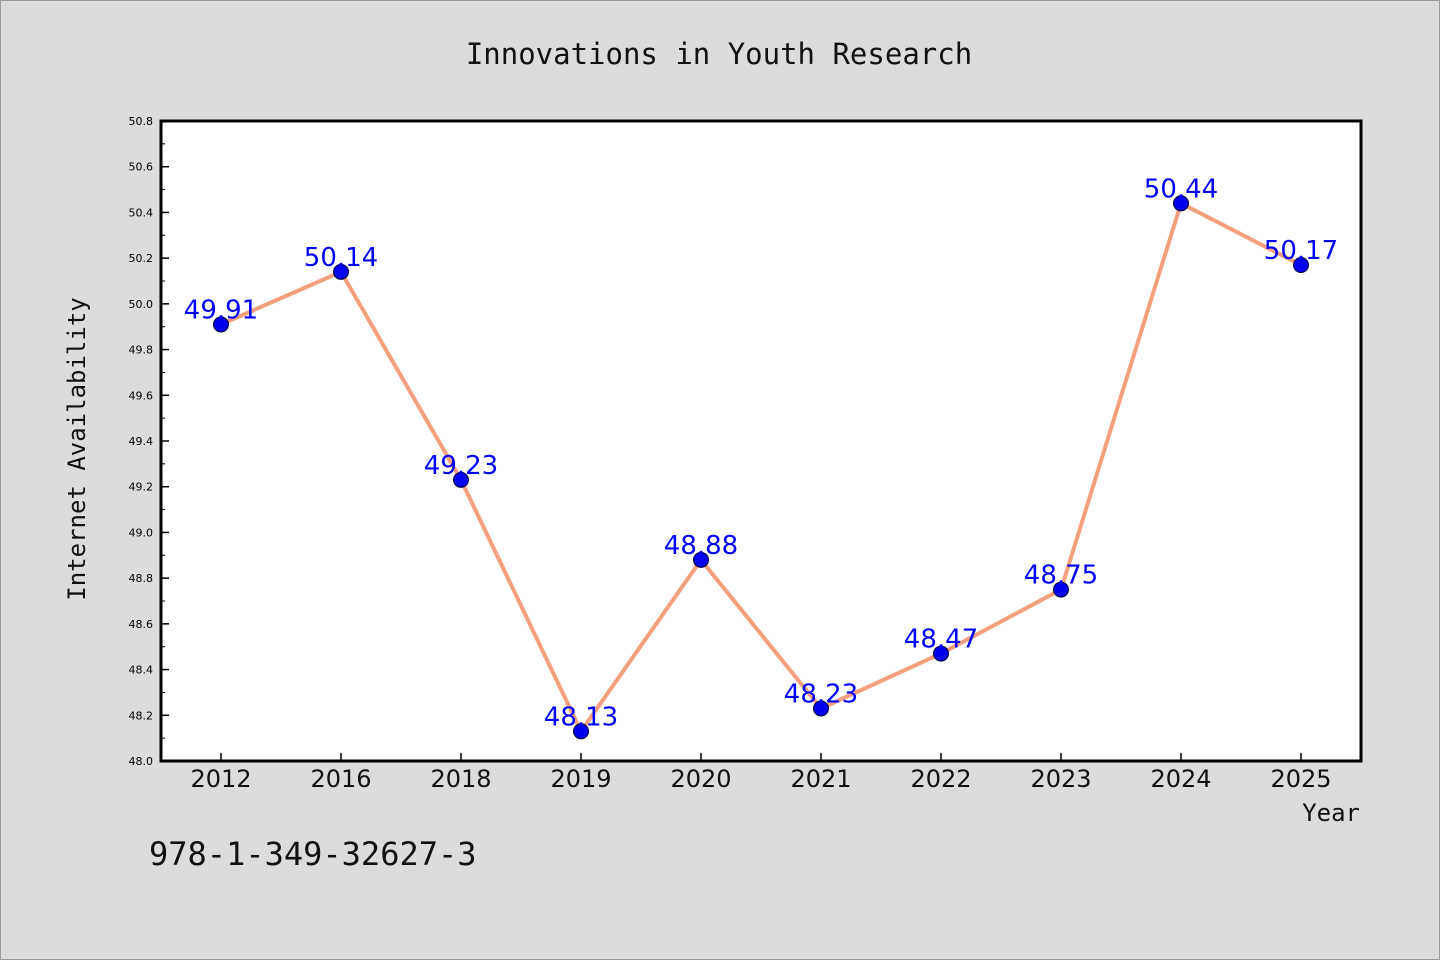 The image size is (1440, 960). I want to click on y-tick-label: 49.4, so click(141, 441).